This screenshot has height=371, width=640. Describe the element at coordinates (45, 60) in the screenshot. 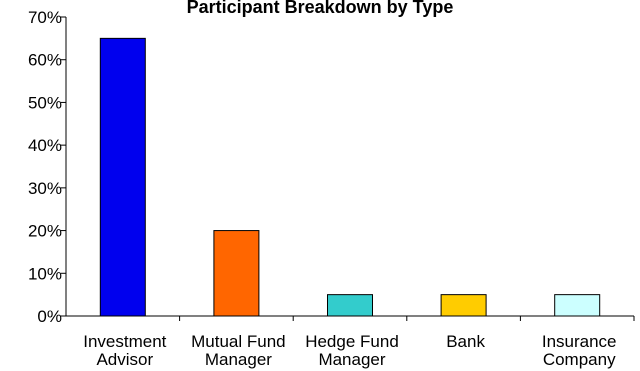

I see `y-tick-label: 60%` at that location.